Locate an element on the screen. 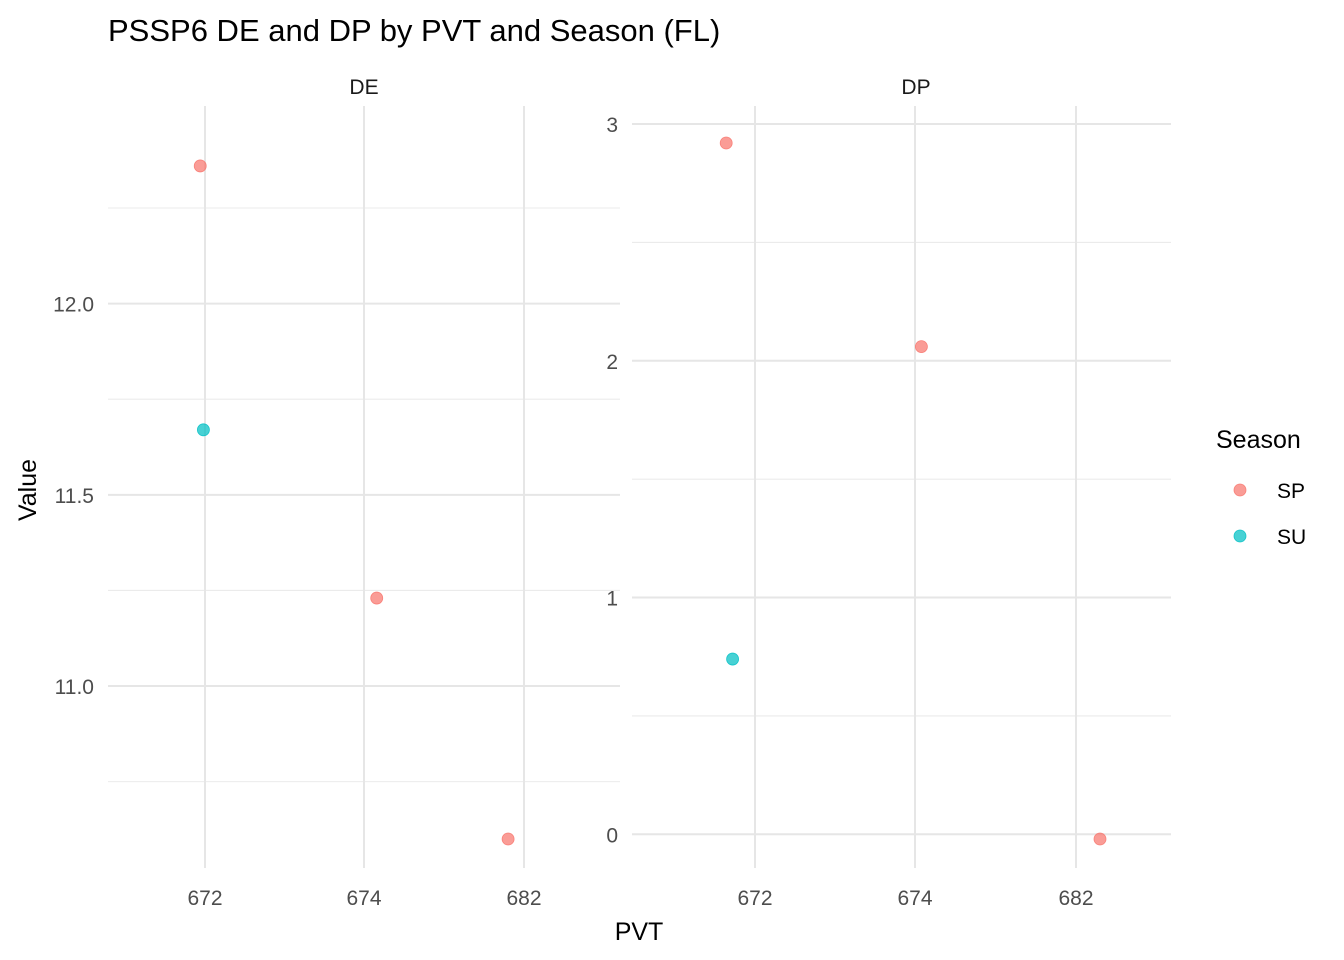 Image resolution: width=1344 pixels, height=960 pixels. legend: Season SP SU is located at coordinates (1261, 487).